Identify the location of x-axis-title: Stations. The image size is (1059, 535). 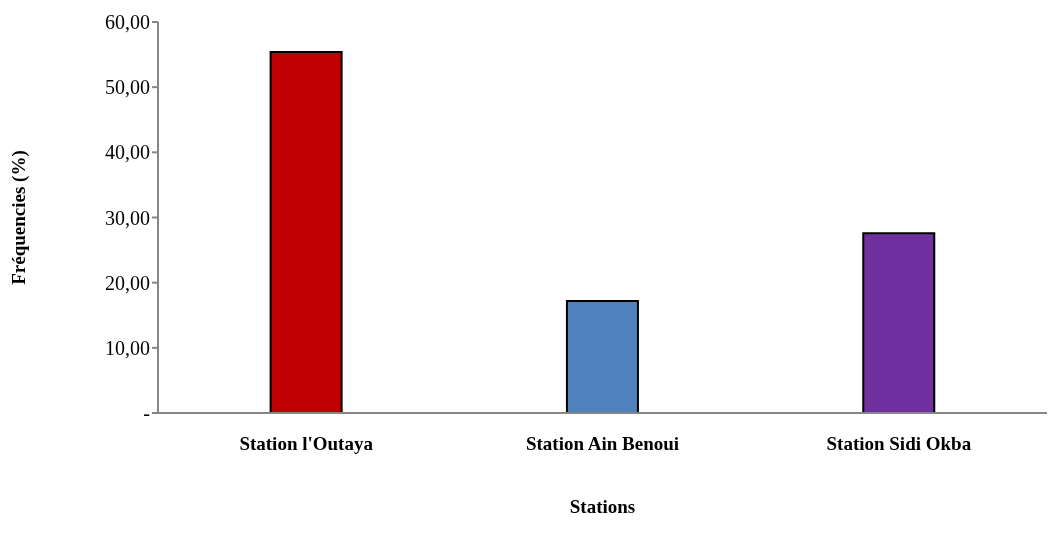
(602, 506).